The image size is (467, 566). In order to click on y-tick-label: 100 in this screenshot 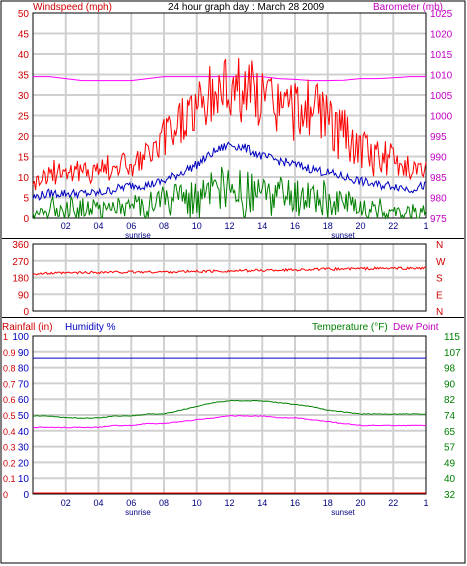, I will do `click(20, 337)`.